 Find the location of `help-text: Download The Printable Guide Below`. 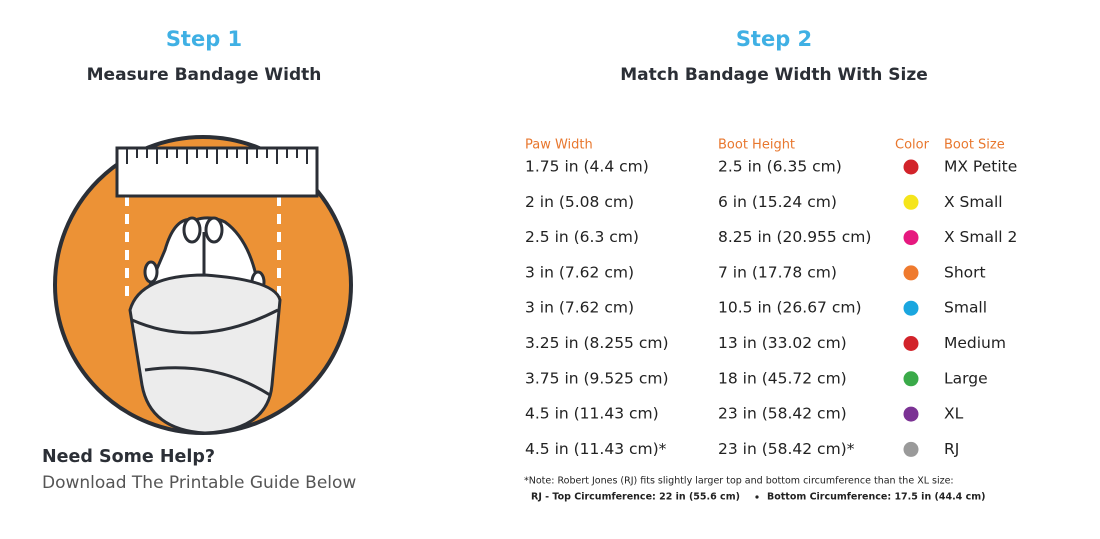

help-text: Download The Printable Guide Below is located at coordinates (199, 483).